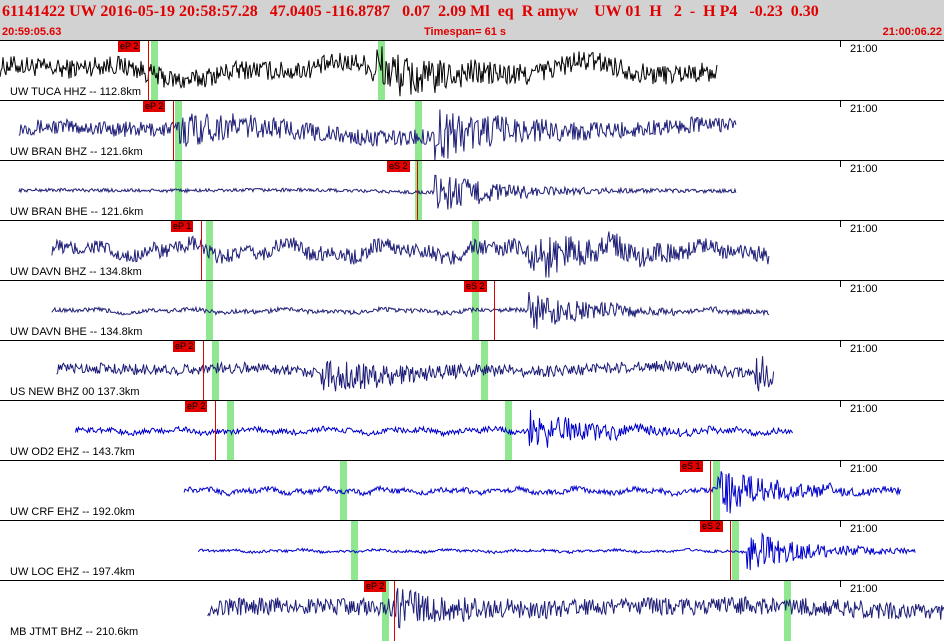  I want to click on phase-pick-label: eS 1, so click(691, 466).